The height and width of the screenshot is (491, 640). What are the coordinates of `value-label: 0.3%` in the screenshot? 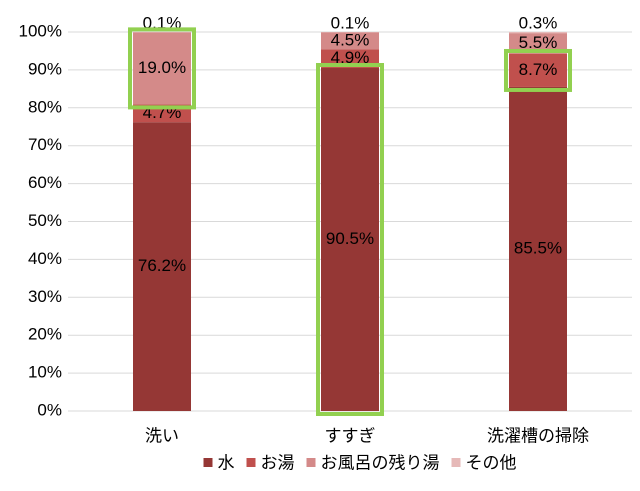 It's located at (538, 22).